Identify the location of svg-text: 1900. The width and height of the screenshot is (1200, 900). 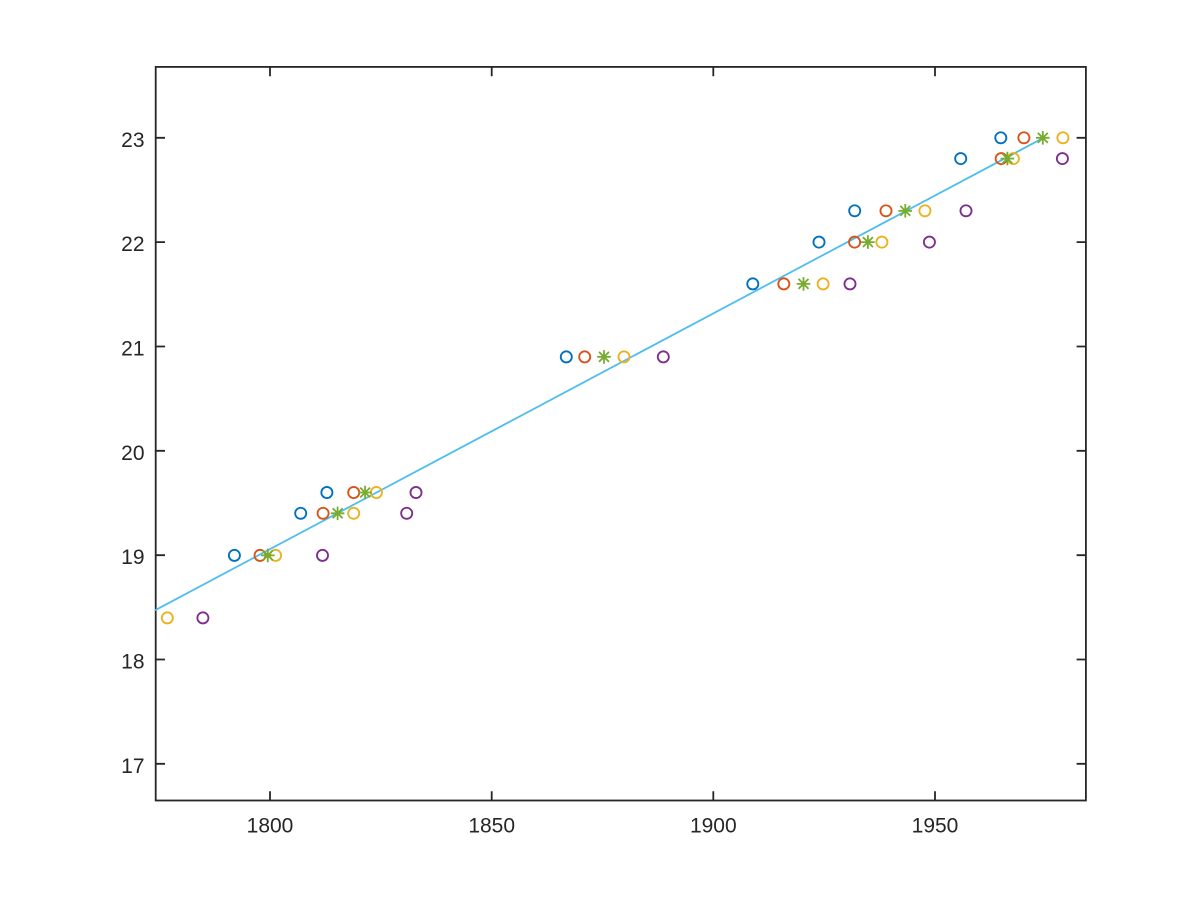
(713, 825).